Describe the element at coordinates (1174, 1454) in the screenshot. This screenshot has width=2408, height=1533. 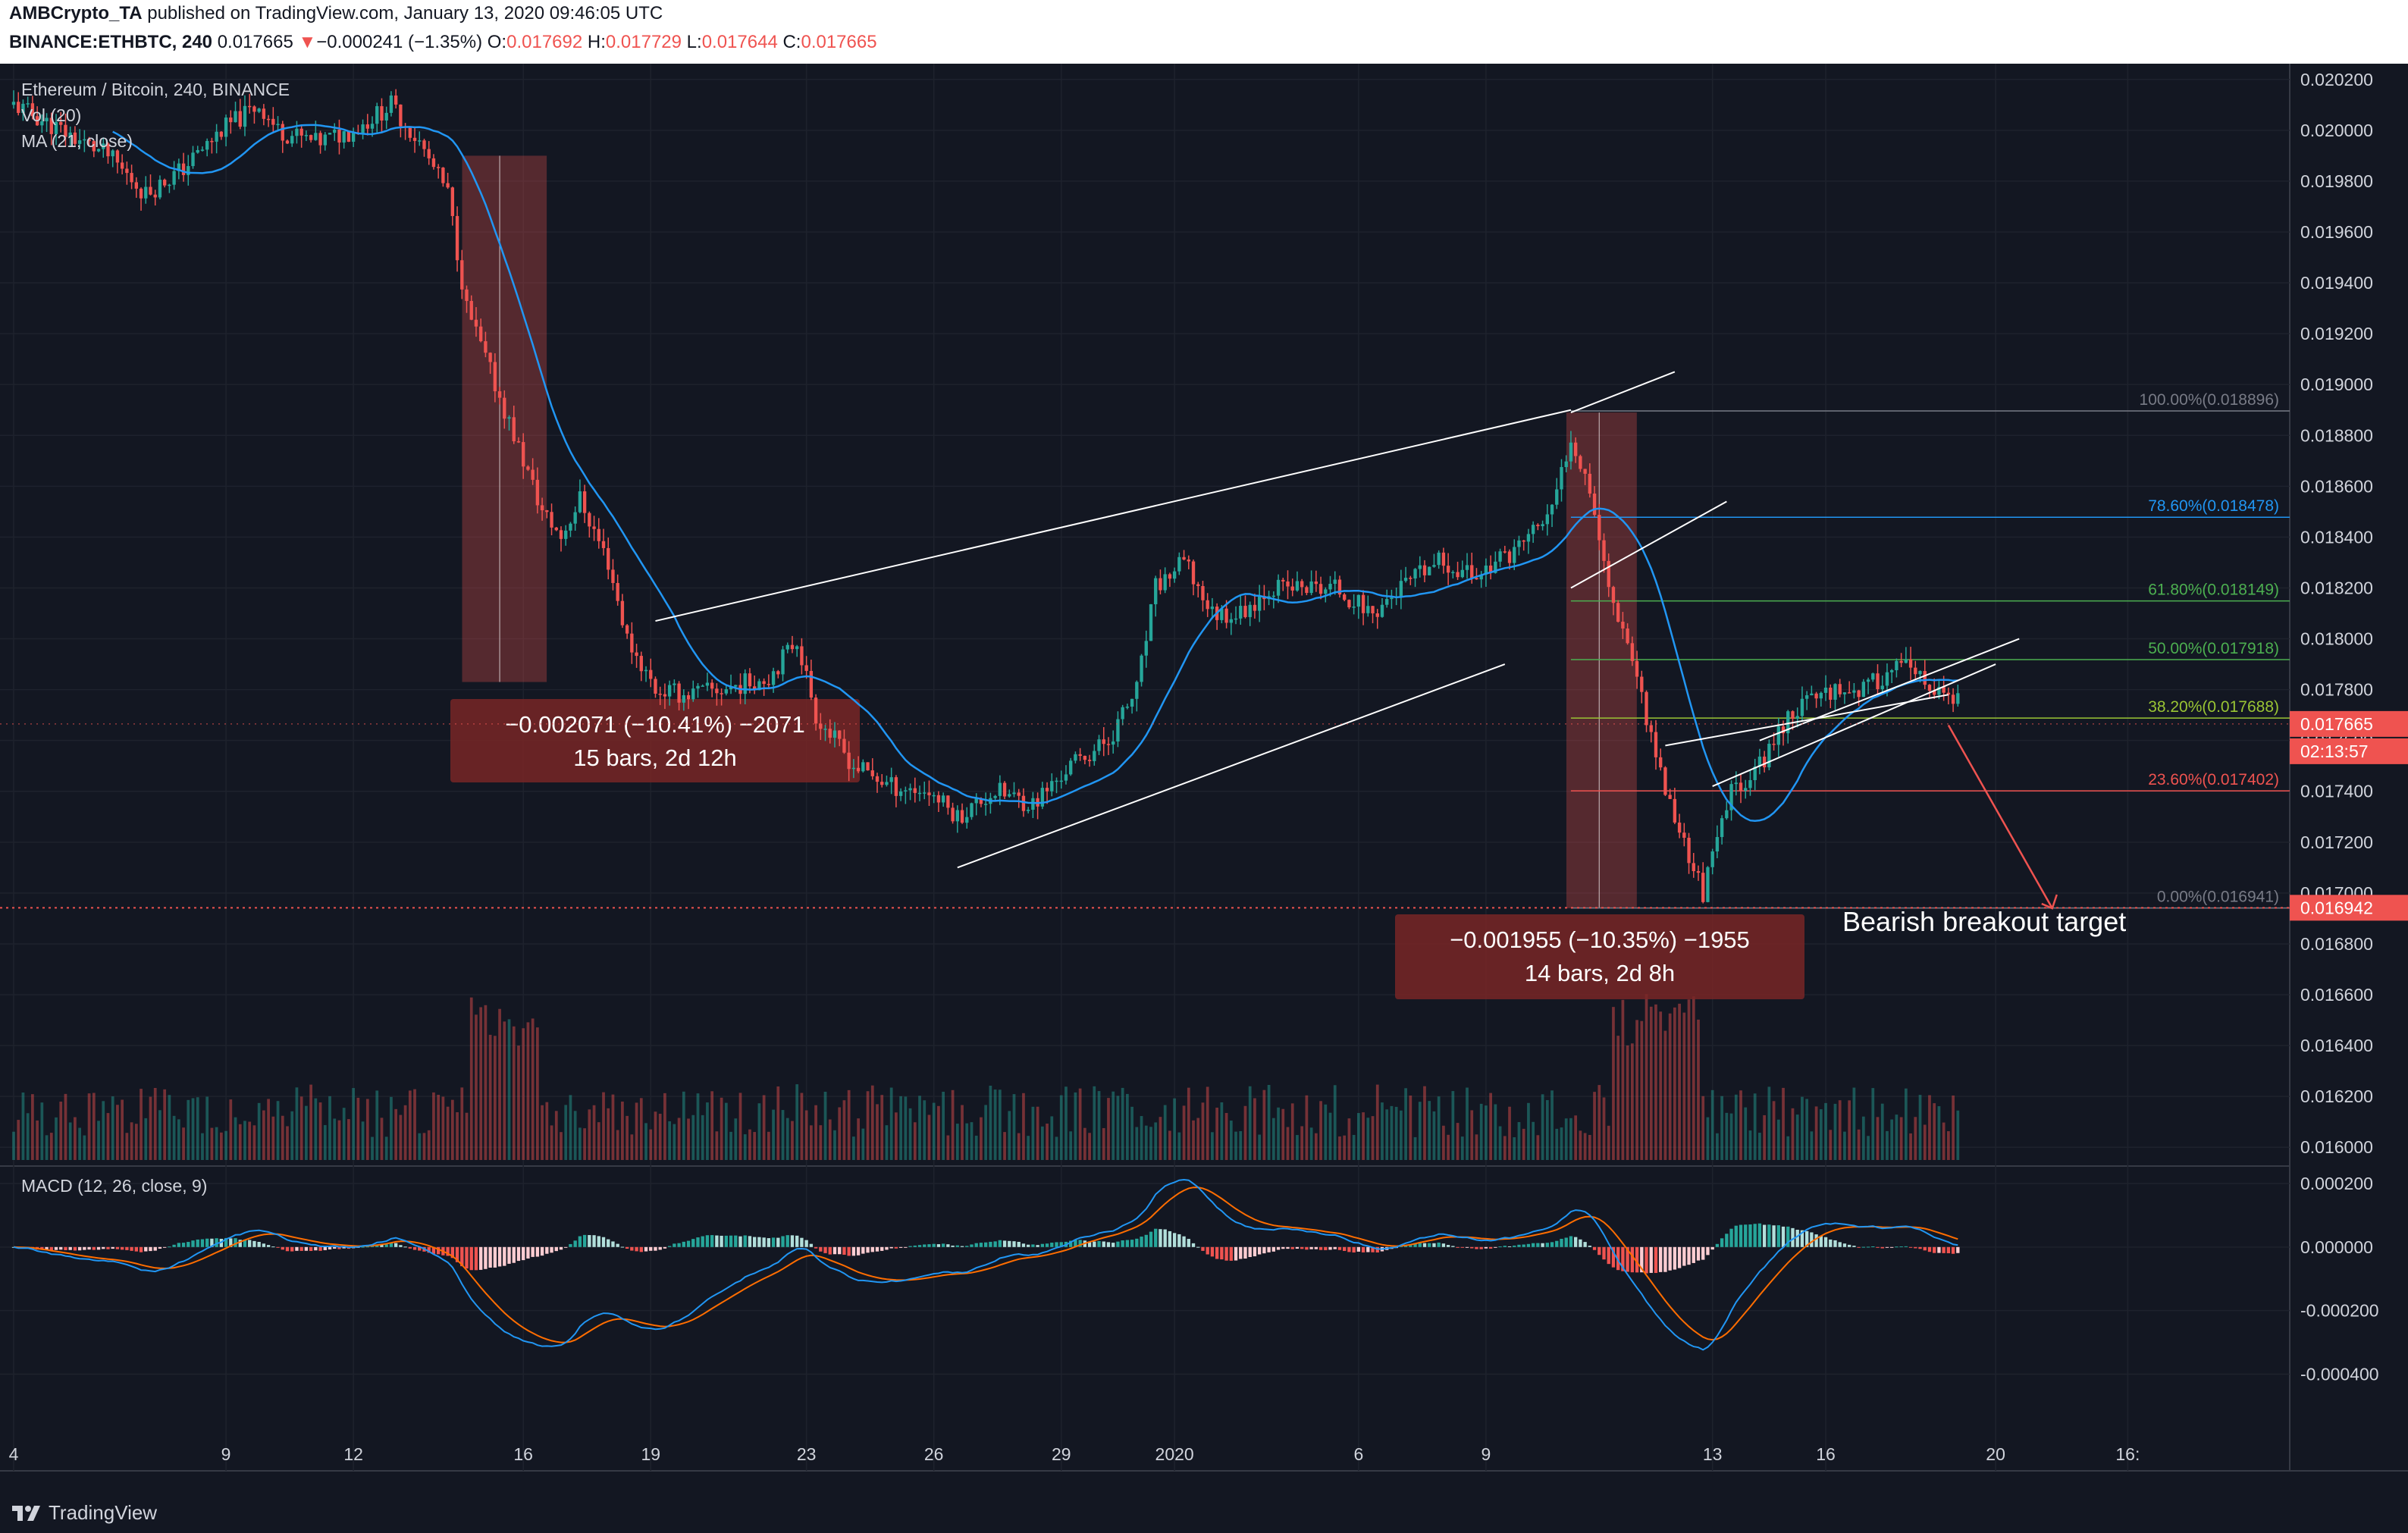
I see `time-tick-label: 2020` at that location.